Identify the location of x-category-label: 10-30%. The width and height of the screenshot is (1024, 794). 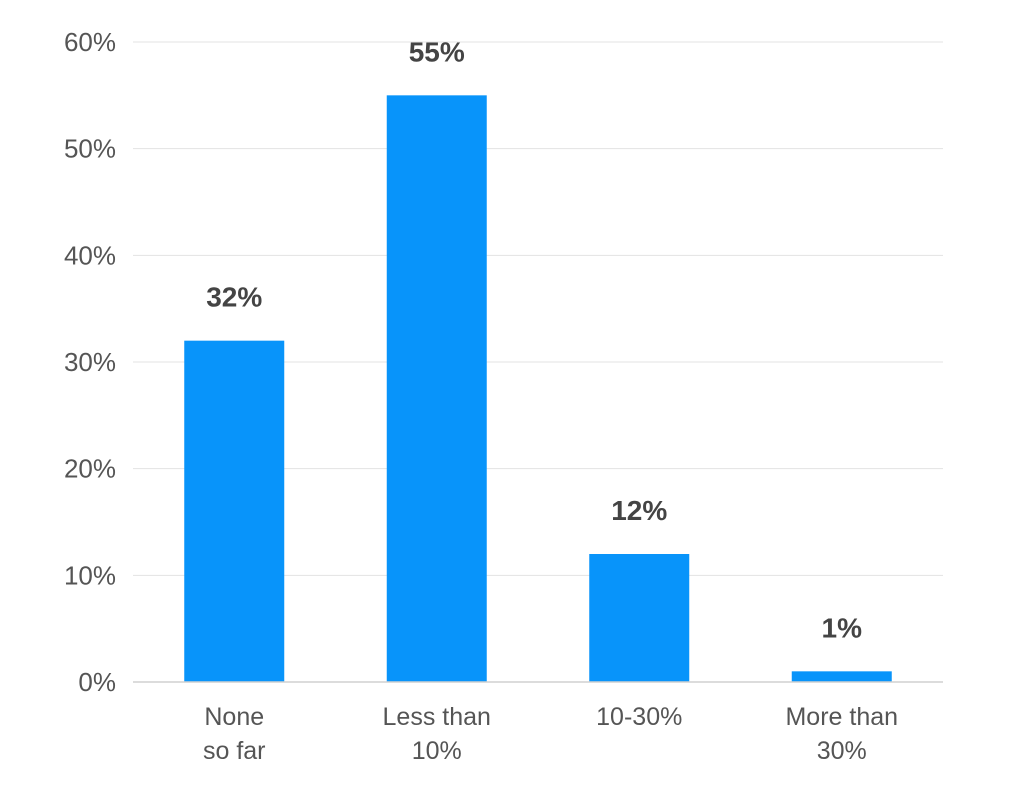
(639, 717).